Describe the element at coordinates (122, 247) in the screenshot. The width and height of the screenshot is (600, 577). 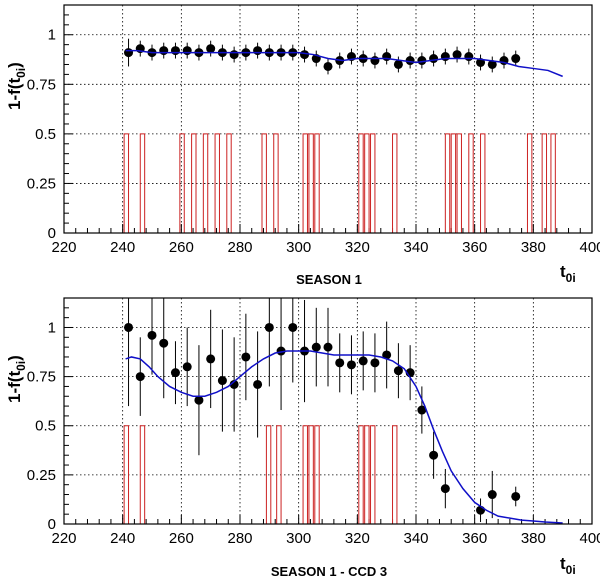
I see `x-tick-label: 240` at that location.